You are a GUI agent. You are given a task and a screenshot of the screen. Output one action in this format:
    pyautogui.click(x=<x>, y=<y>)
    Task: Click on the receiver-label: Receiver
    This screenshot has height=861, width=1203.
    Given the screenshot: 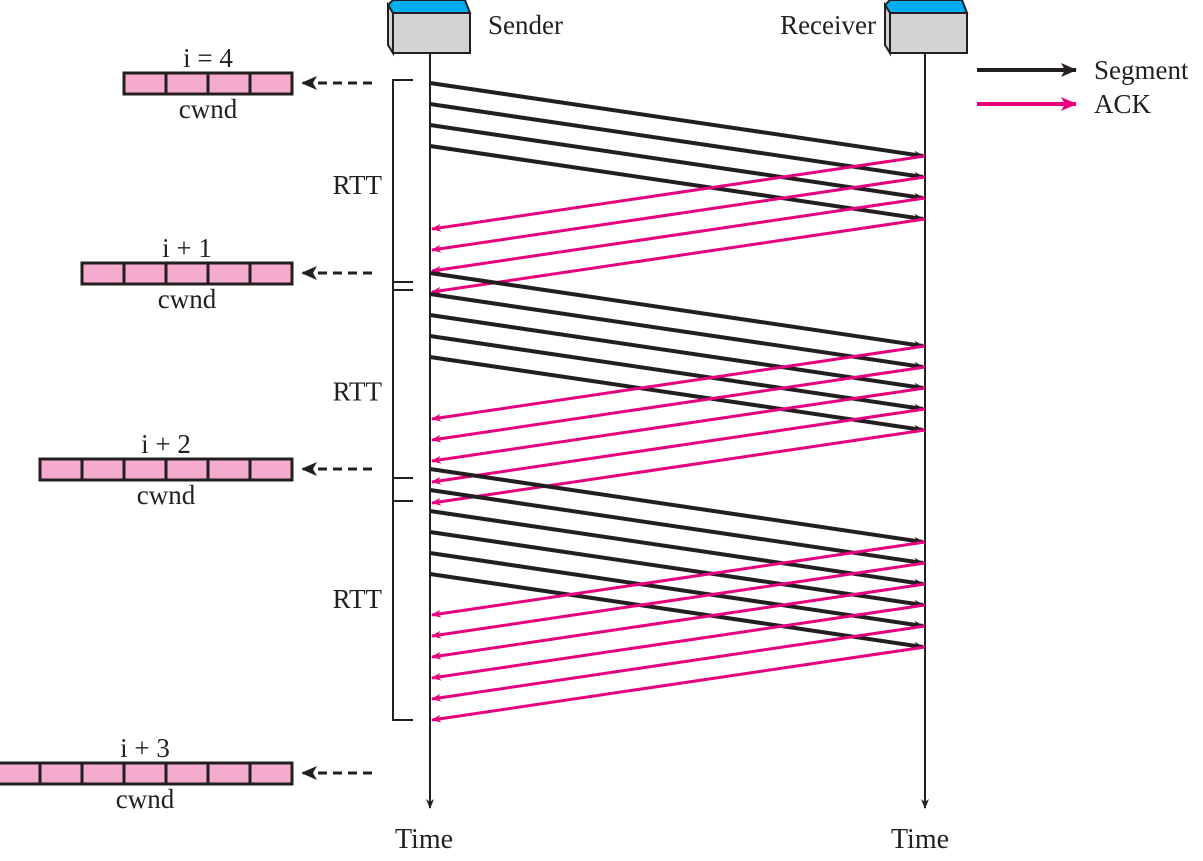 What is the action you would take?
    pyautogui.click(x=828, y=25)
    